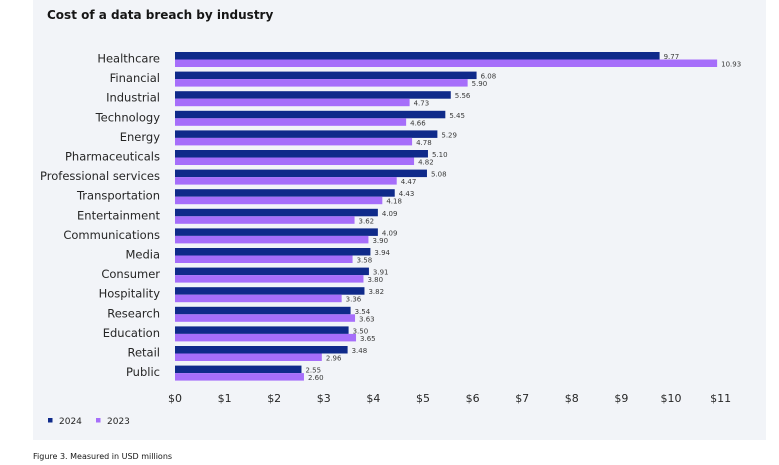  I want to click on x-tick-label: $0, so click(175, 398).